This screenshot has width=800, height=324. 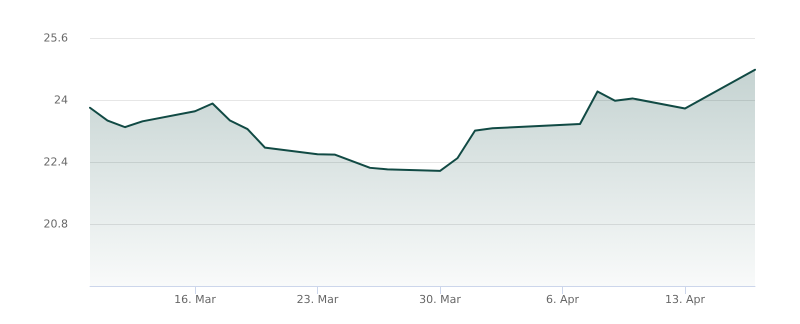 What do you see at coordinates (685, 299) in the screenshot?
I see `x-tick-label: 13. Apr` at bounding box center [685, 299].